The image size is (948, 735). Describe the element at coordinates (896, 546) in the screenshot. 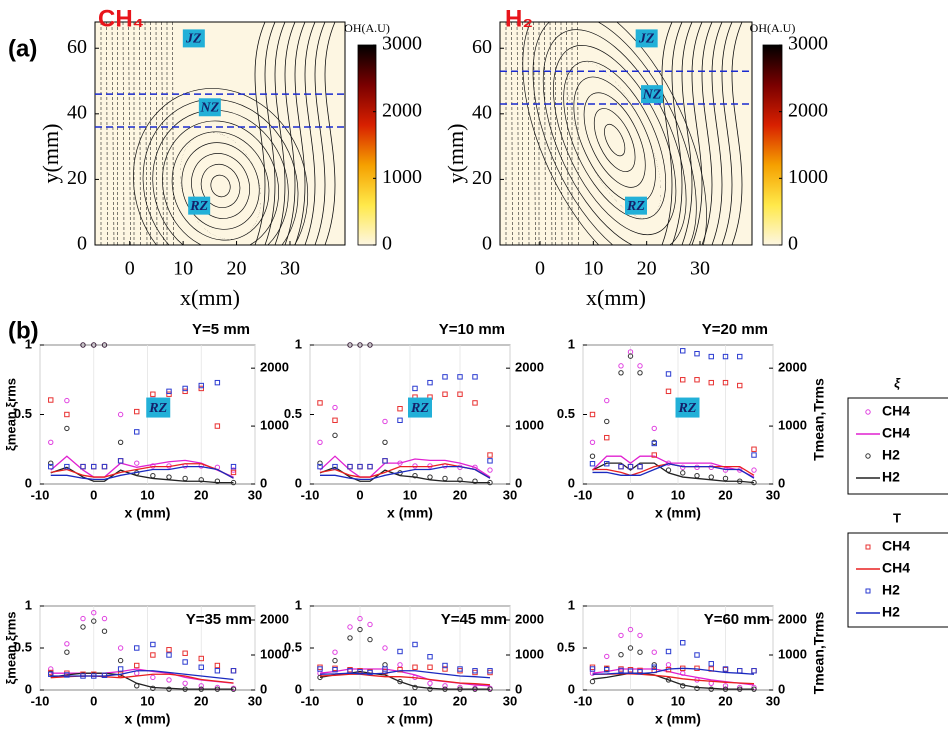

I see `legend-label: CH4` at that location.